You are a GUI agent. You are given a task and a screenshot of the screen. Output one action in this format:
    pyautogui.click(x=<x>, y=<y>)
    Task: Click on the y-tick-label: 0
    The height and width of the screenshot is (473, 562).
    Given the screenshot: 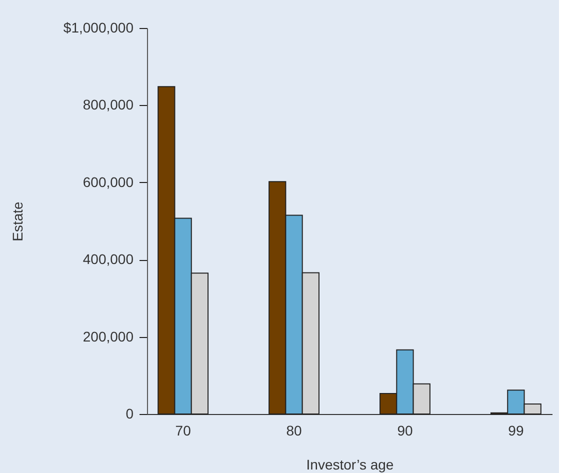 What is the action you would take?
    pyautogui.click(x=130, y=414)
    